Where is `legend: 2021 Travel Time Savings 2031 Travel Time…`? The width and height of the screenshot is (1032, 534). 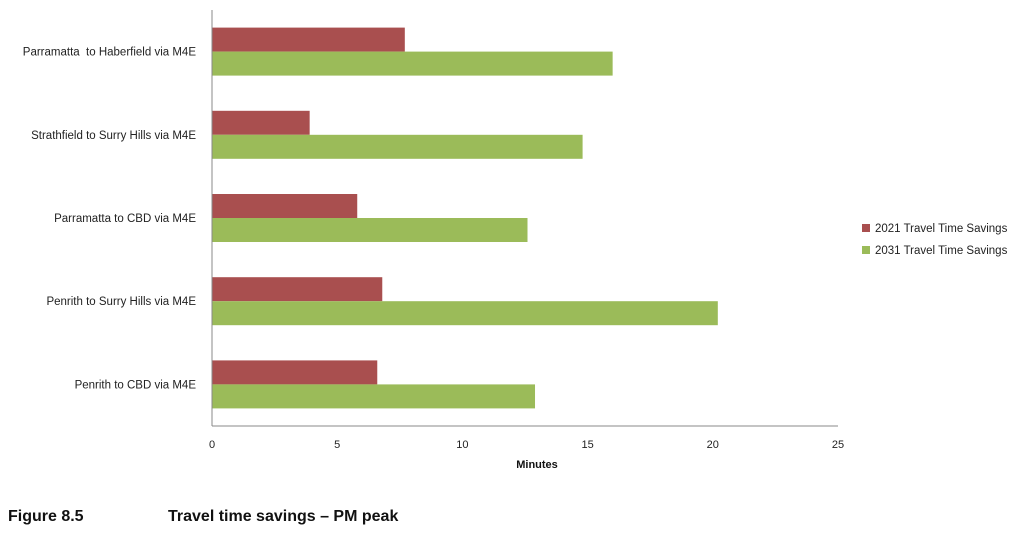
legend: 2021 Travel Time Savings 2031 Travel Time… is located at coordinates (935, 240).